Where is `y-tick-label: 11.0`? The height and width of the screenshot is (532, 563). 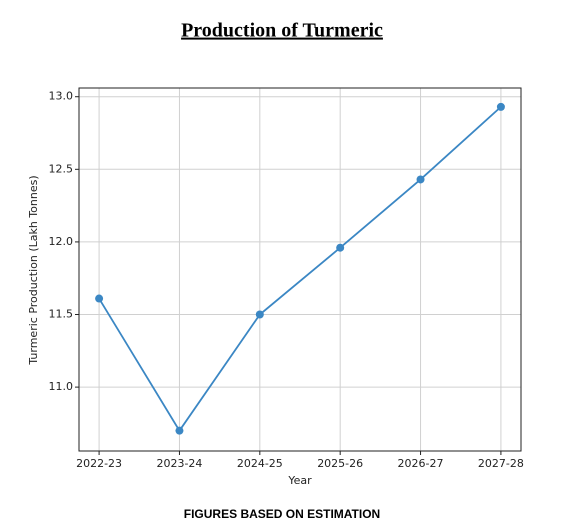
y-tick-label: 11.0 is located at coordinates (61, 386).